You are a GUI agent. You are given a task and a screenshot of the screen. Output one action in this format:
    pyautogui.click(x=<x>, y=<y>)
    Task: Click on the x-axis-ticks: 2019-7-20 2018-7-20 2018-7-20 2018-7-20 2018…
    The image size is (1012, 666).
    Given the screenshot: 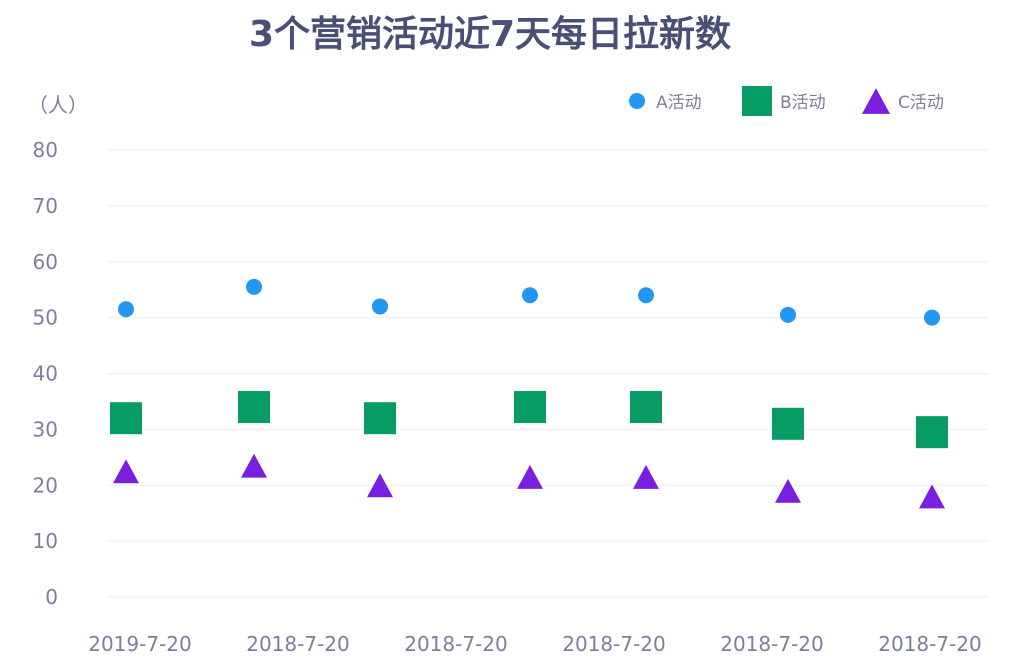 What is the action you would take?
    pyautogui.click(x=535, y=644)
    